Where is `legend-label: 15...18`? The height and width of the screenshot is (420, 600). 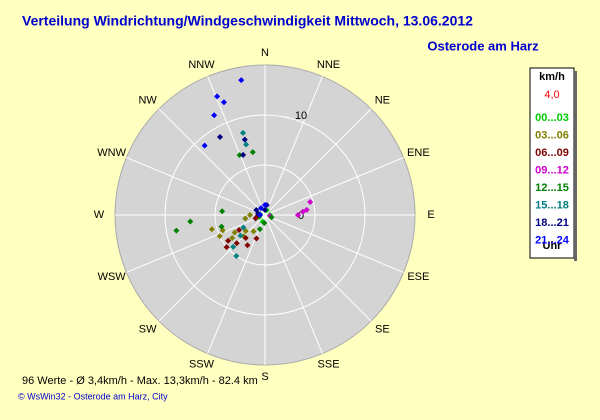 legend-label: 15...18 is located at coordinates (552, 205).